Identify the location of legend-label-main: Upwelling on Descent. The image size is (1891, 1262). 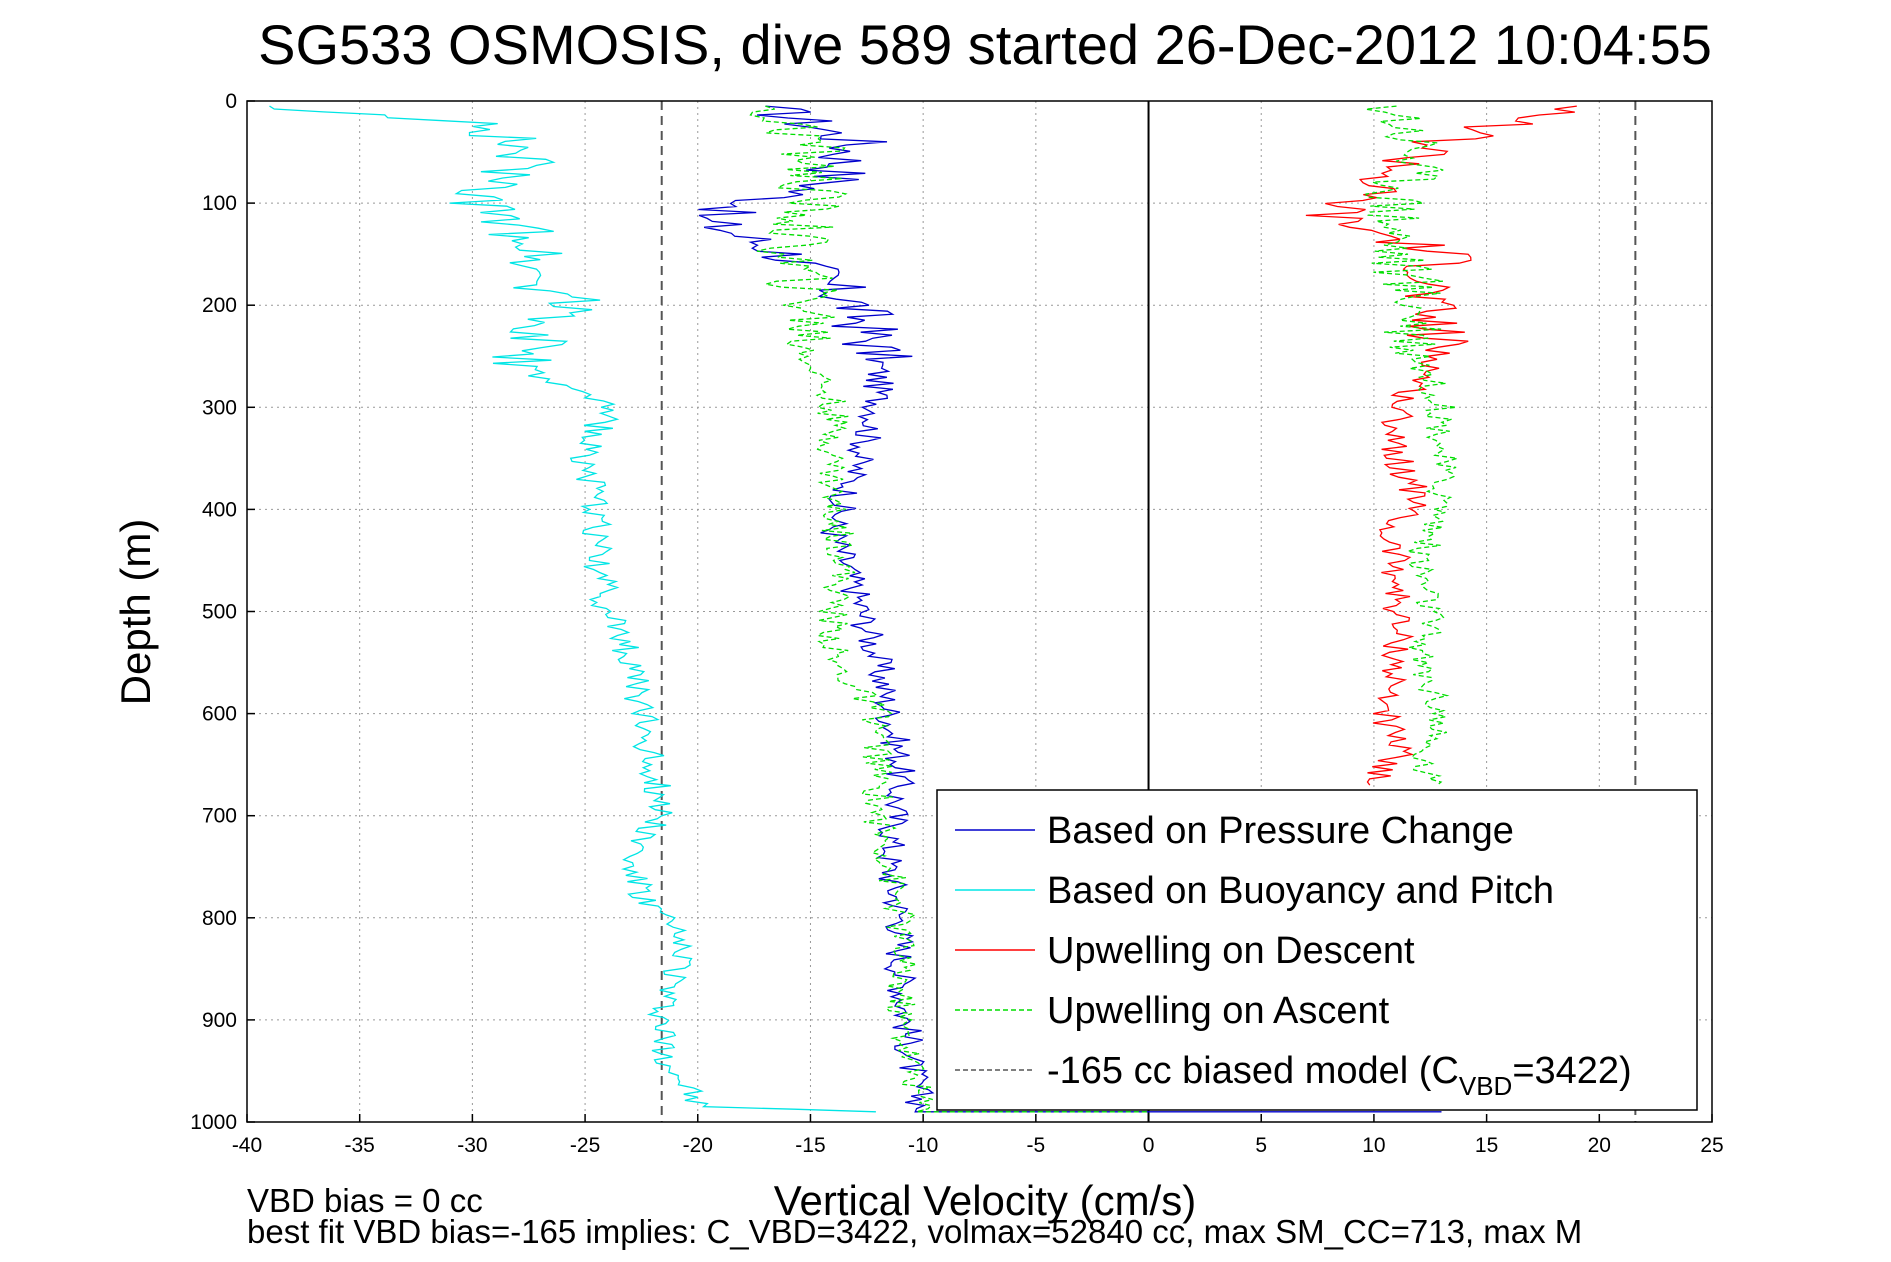
(1231, 951).